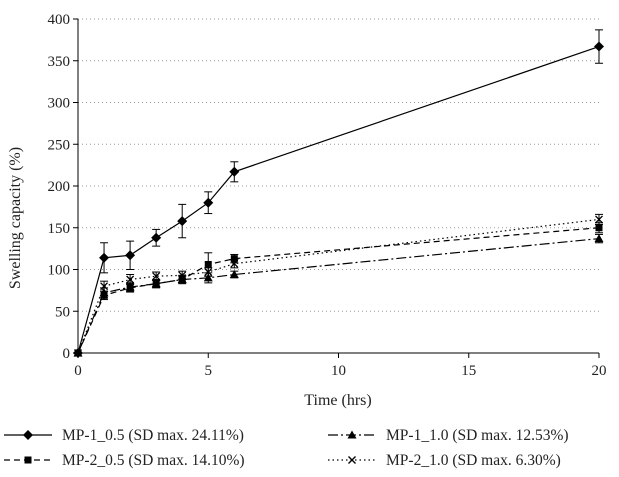  I want to click on x-tick-labels: 0 5 10 15 20, so click(340, 371).